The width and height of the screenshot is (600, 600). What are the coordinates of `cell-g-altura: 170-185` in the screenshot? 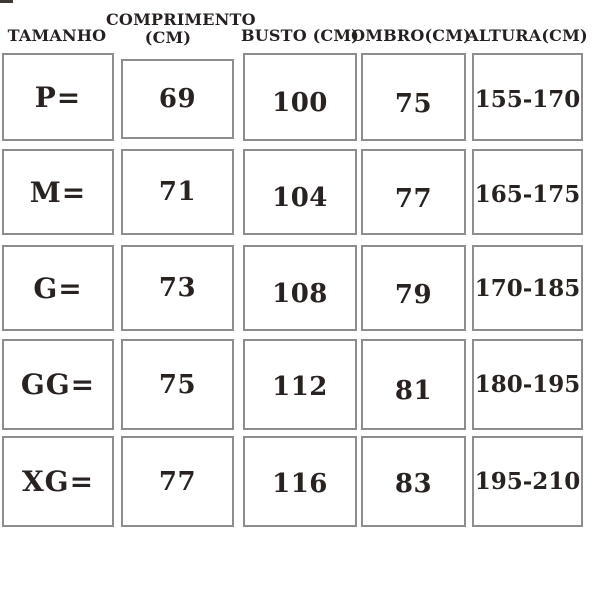 It's located at (527, 288).